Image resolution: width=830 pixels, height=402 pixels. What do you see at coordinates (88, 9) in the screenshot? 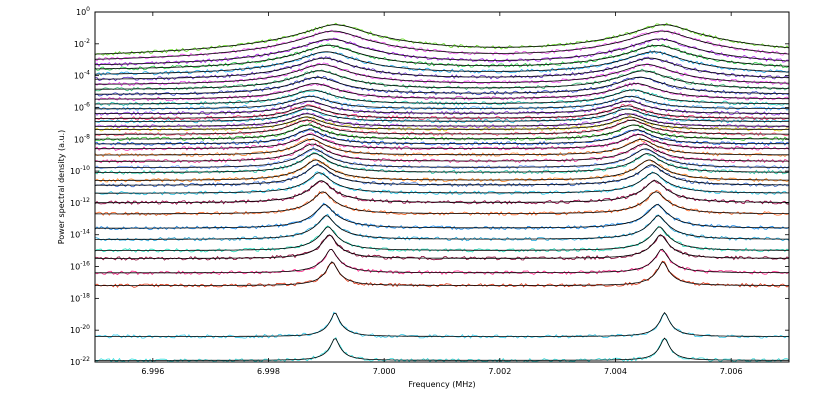
I see `y-tick-exponent: 0` at bounding box center [88, 9].